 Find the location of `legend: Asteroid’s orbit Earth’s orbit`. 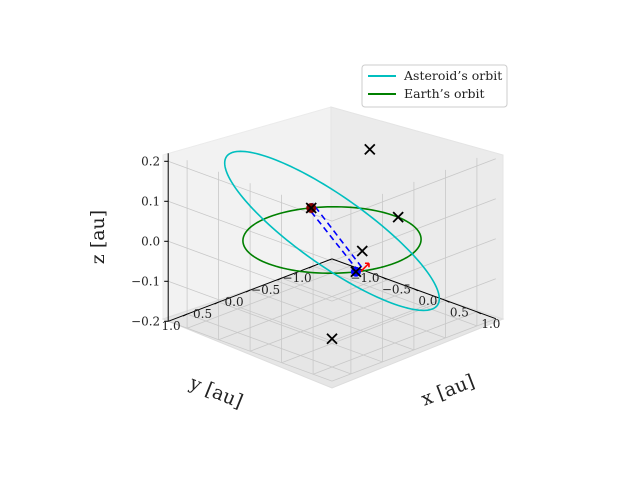

legend: Asteroid’s orbit Earth’s orbit is located at coordinates (434, 86).